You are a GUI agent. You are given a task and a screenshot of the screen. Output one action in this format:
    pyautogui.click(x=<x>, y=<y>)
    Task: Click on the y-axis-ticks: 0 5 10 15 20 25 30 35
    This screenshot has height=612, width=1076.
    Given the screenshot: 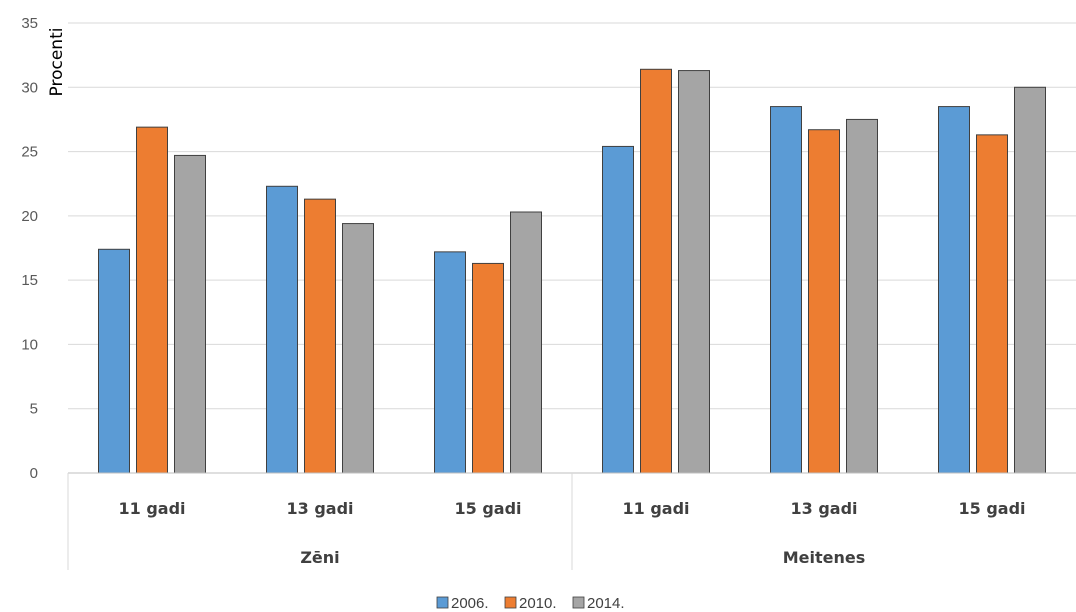 What is the action you would take?
    pyautogui.click(x=29, y=248)
    